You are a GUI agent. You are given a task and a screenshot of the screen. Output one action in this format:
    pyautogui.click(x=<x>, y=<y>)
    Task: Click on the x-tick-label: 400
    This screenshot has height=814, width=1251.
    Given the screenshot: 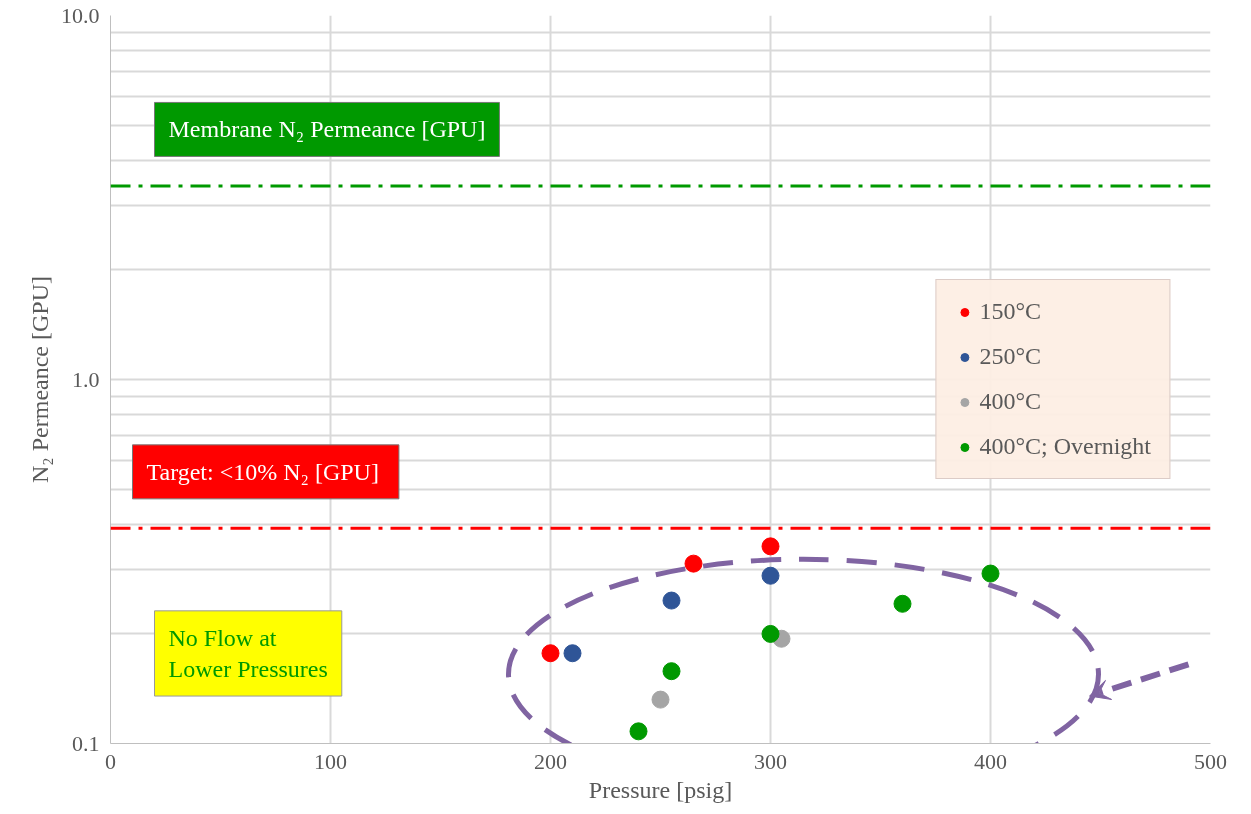 What is the action you would take?
    pyautogui.click(x=990, y=761)
    